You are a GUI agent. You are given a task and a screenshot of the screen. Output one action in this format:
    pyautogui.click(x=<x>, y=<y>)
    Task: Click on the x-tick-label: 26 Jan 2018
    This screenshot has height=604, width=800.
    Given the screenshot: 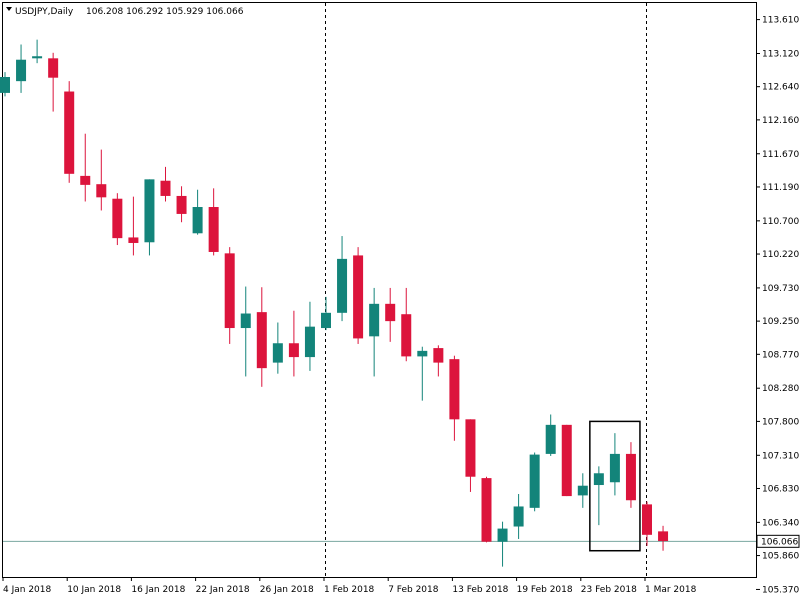 What is the action you would take?
    pyautogui.click(x=287, y=590)
    